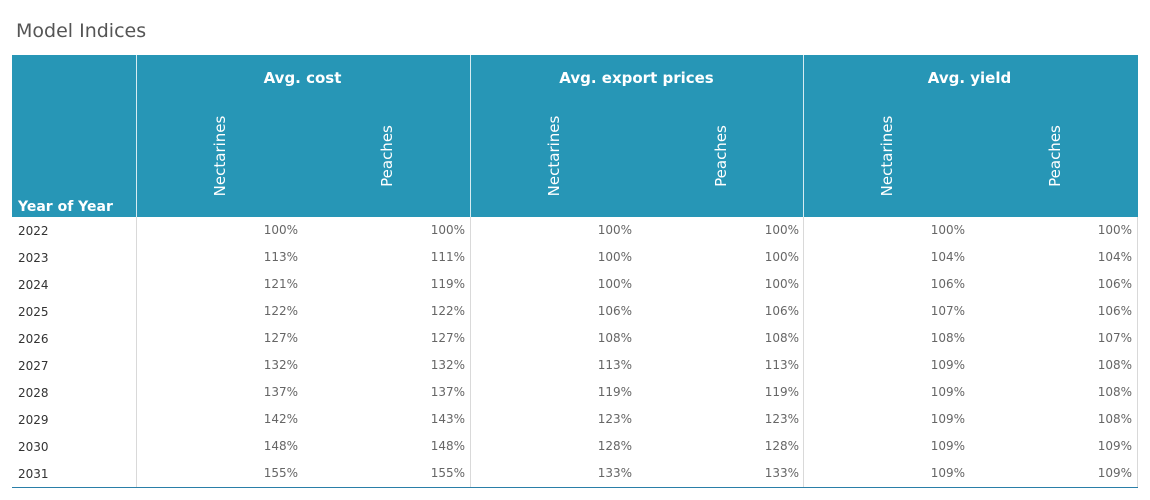 The height and width of the screenshot is (500, 1150). Describe the element at coordinates (636, 78) in the screenshot. I see `group-header-label: Avg. export prices` at that location.